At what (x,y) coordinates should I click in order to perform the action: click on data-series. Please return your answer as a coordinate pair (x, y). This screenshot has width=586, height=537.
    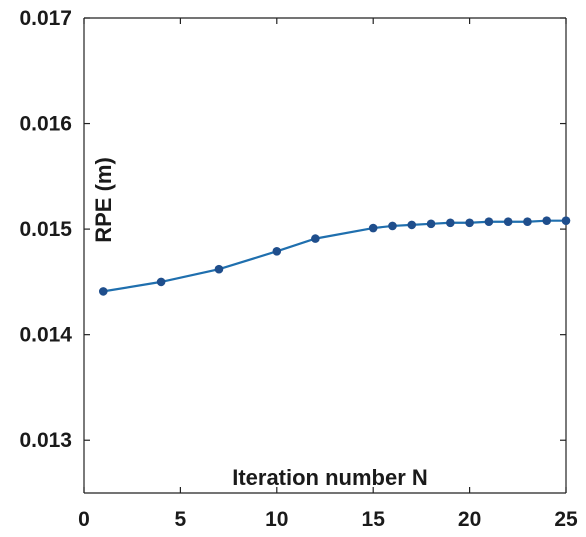
    Looking at the image, I should click on (334, 256).